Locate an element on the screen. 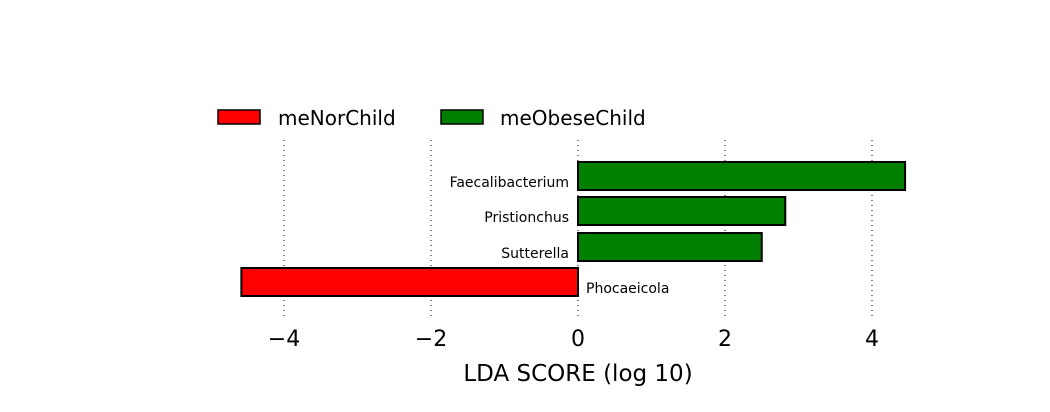  bar-label: Phocaeicola is located at coordinates (627, 289).